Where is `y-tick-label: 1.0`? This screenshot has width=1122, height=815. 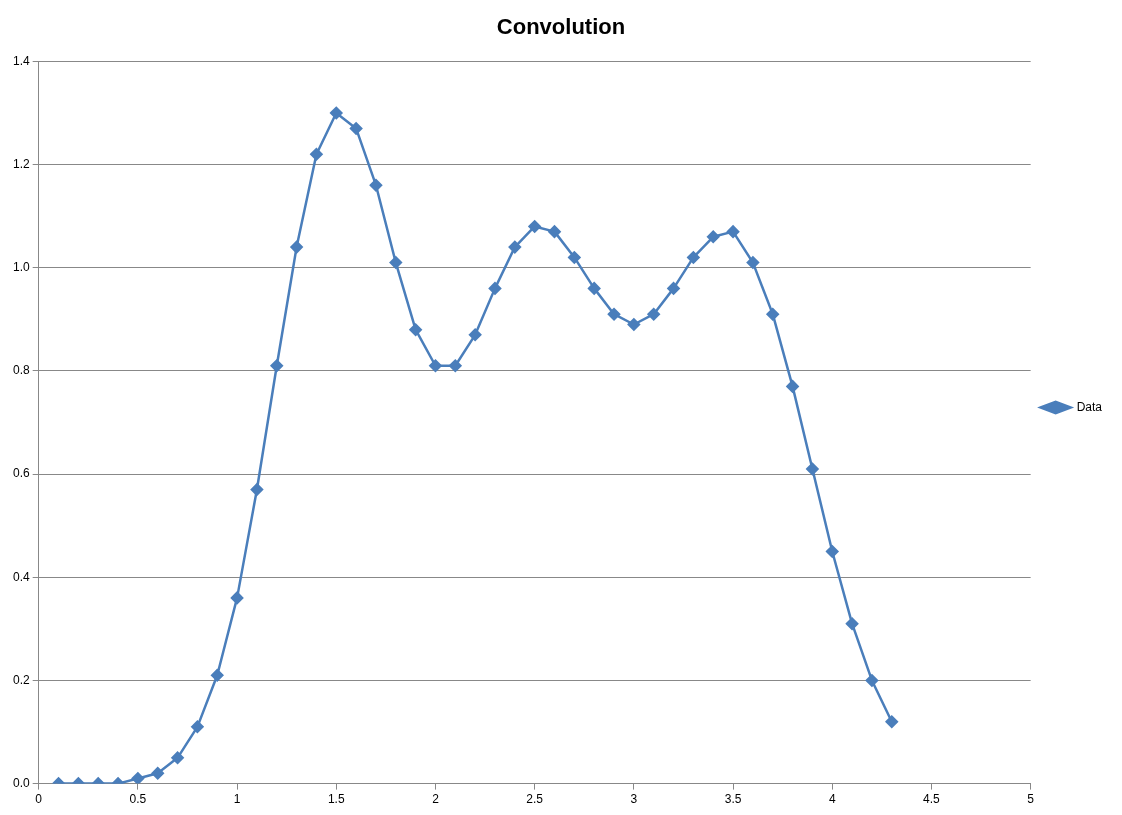 y-tick-label: 1.0 is located at coordinates (21, 267).